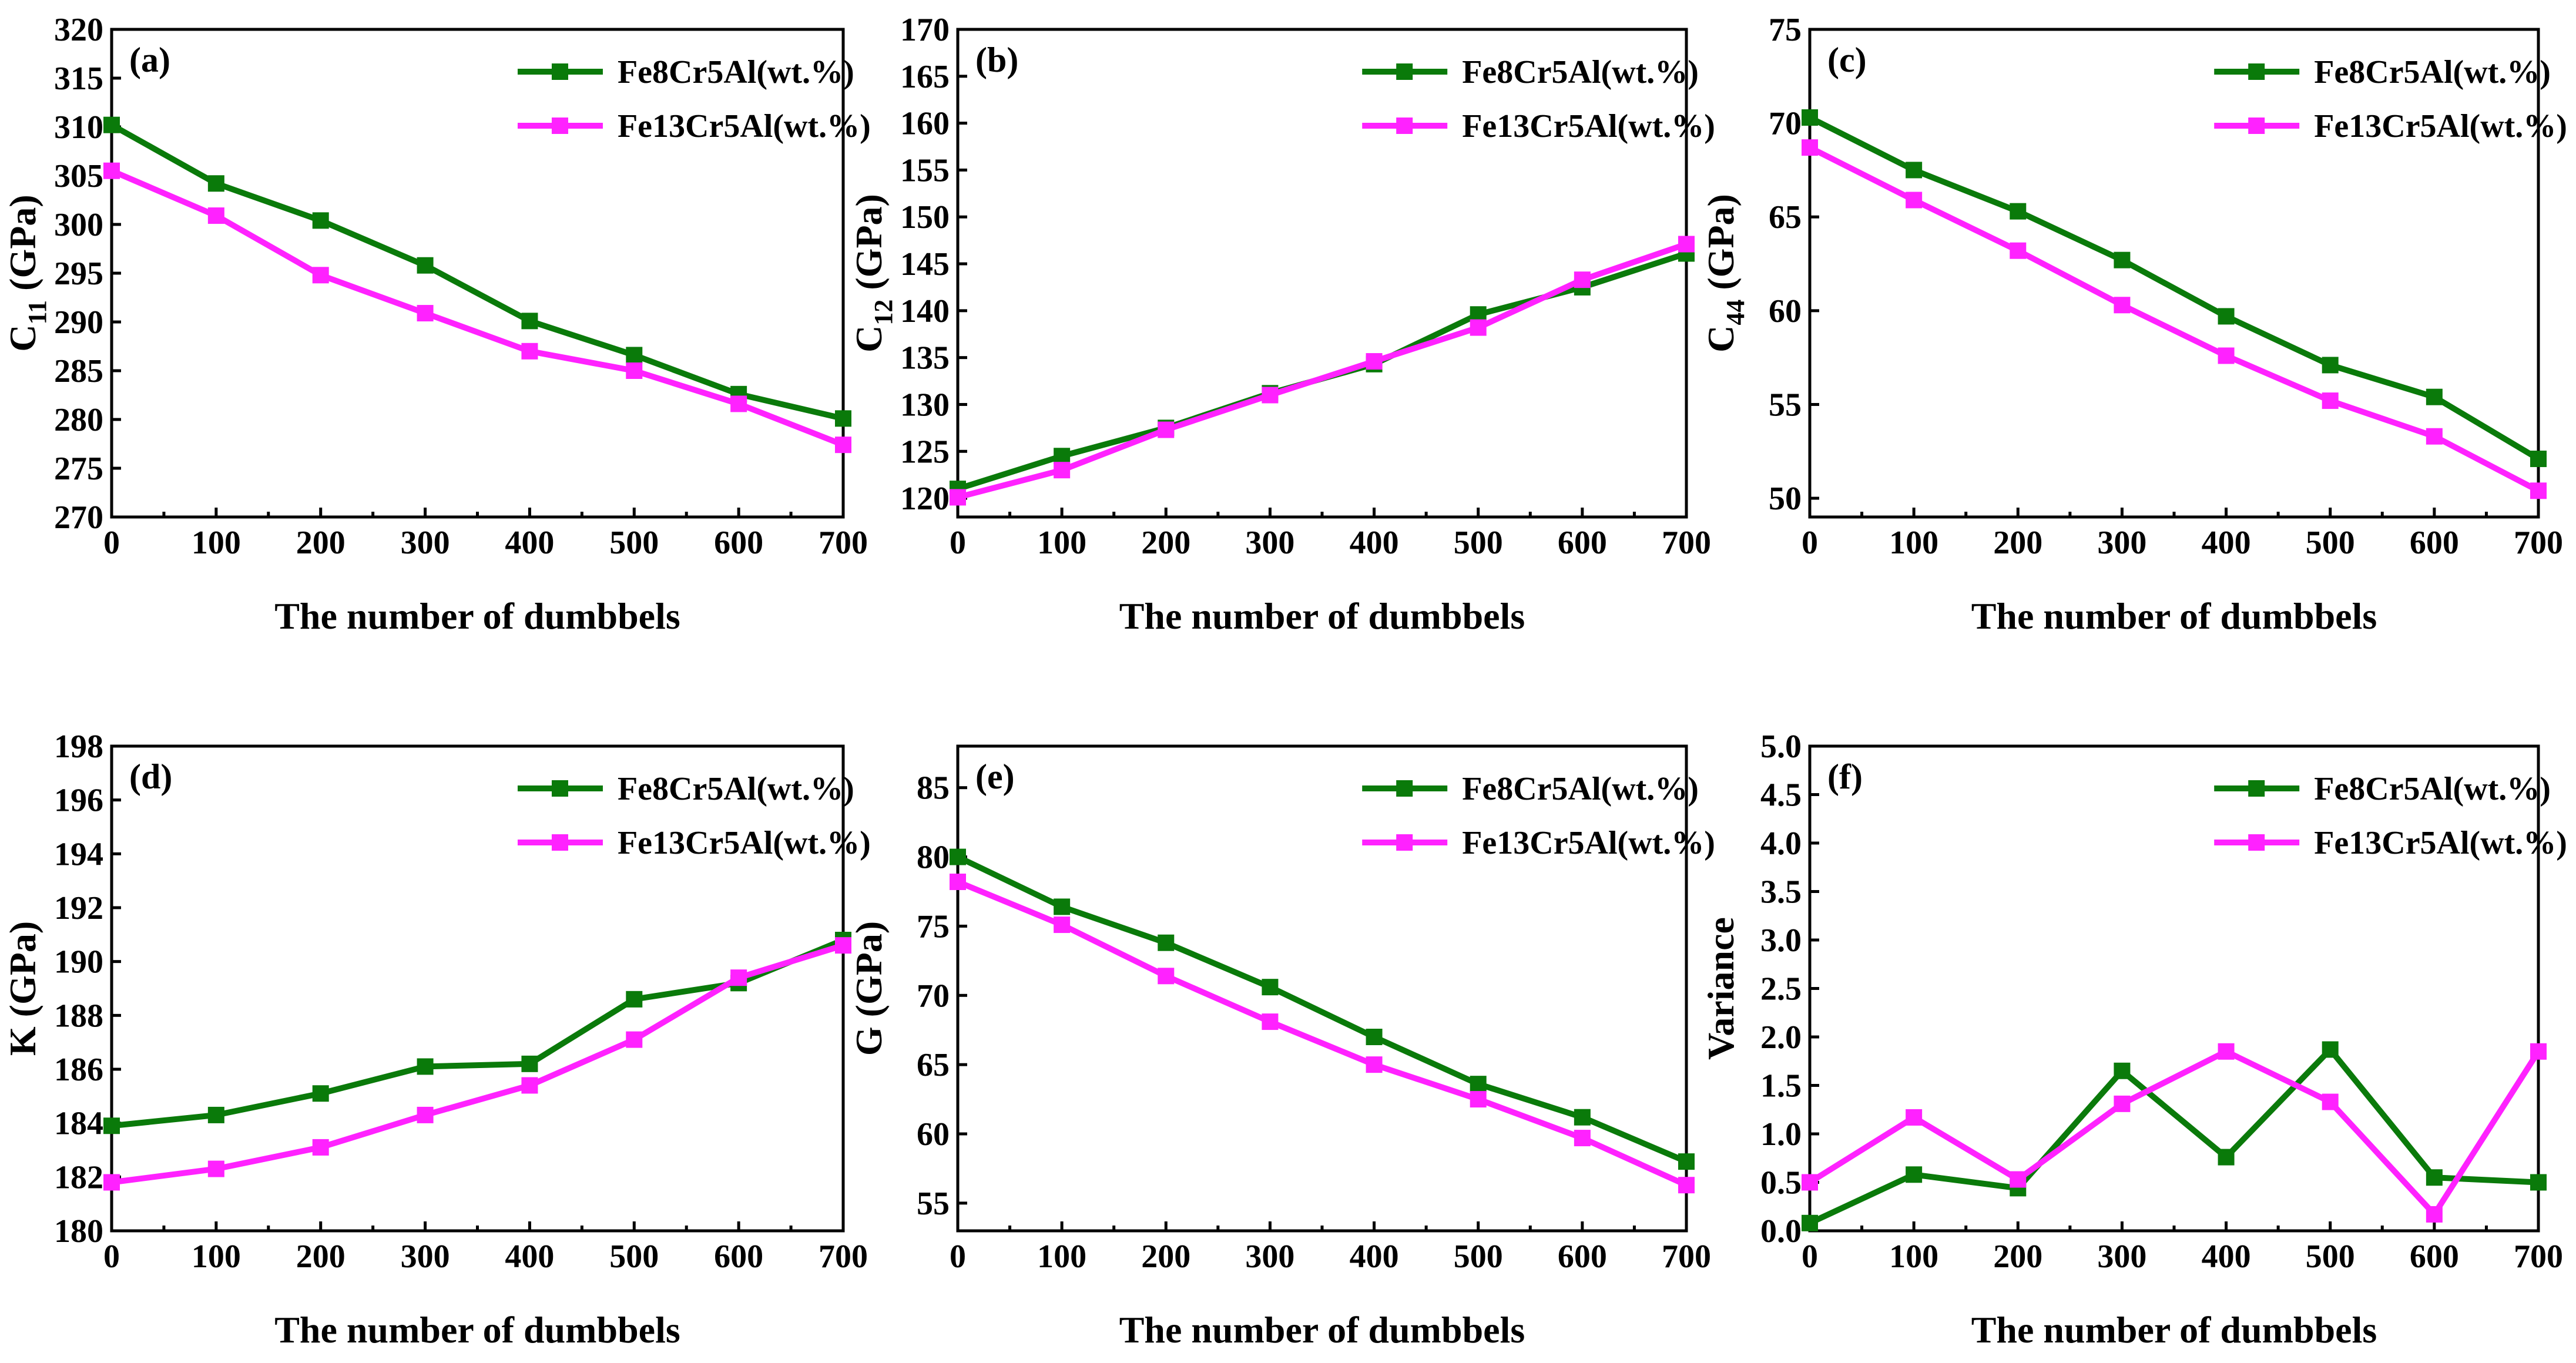 Image resolution: width=2576 pixels, height=1363 pixels. I want to click on y-axis-title: C12 (GPa), so click(873, 273).